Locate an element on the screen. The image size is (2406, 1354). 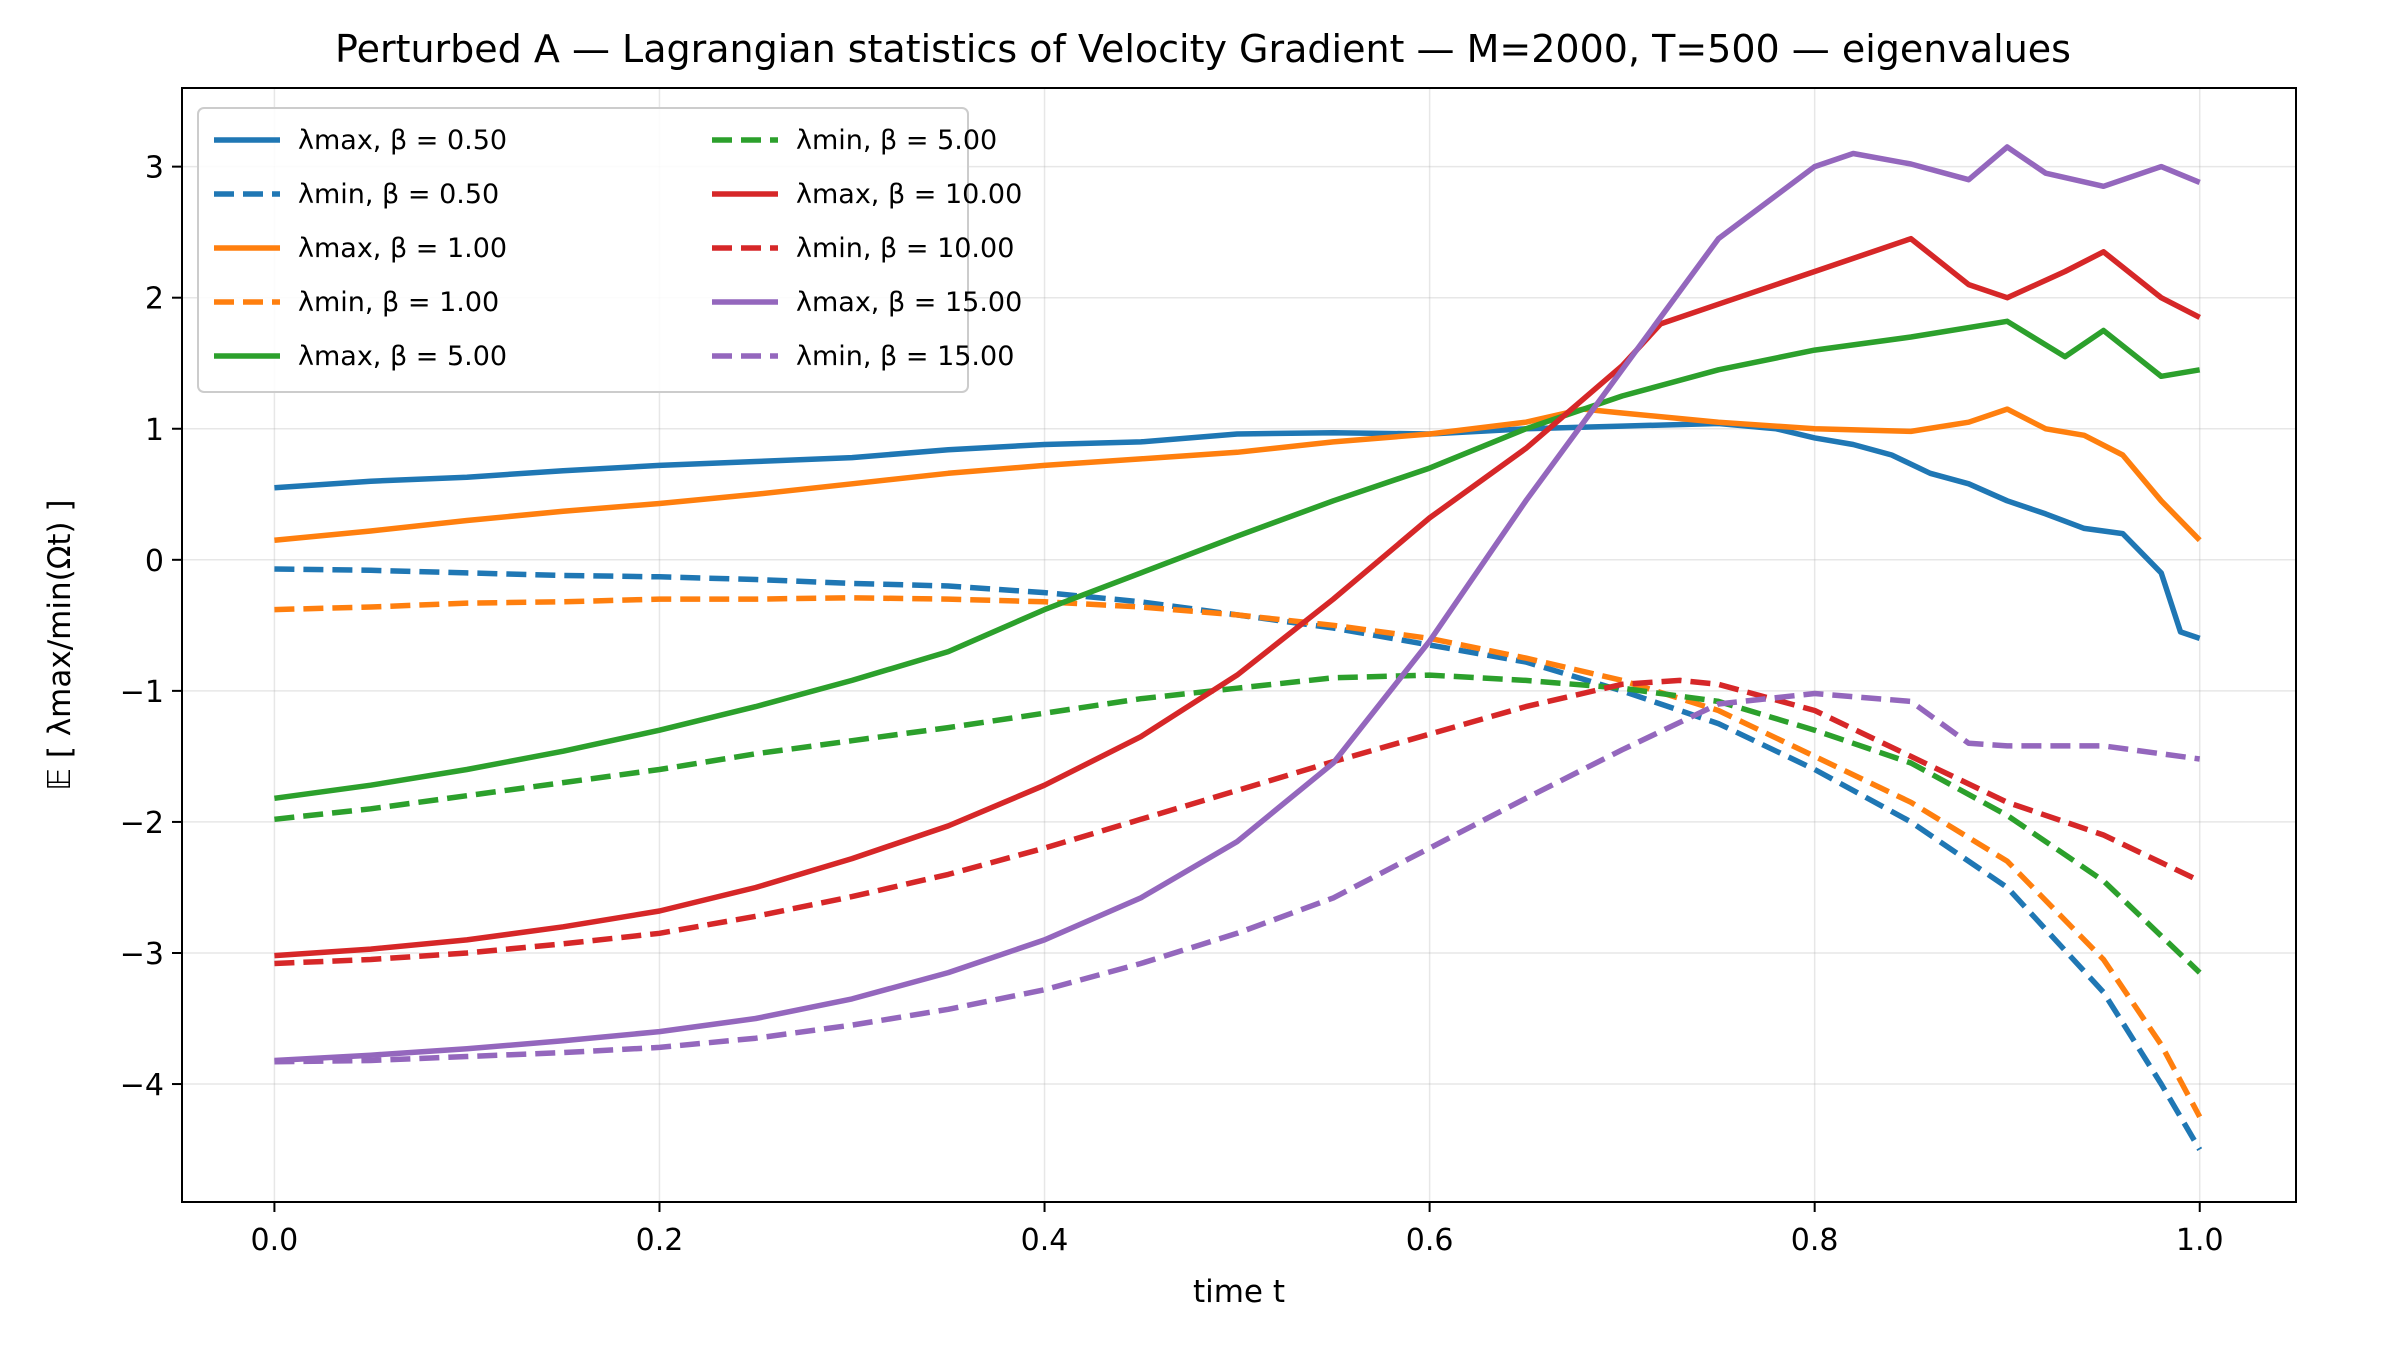
x-tick-label: 1.0 is located at coordinates (2200, 1240).